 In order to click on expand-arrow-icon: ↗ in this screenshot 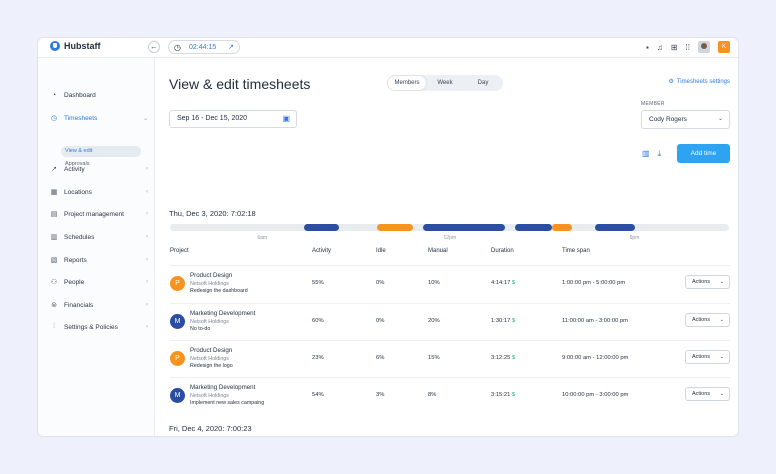, I will do `click(231, 47)`.